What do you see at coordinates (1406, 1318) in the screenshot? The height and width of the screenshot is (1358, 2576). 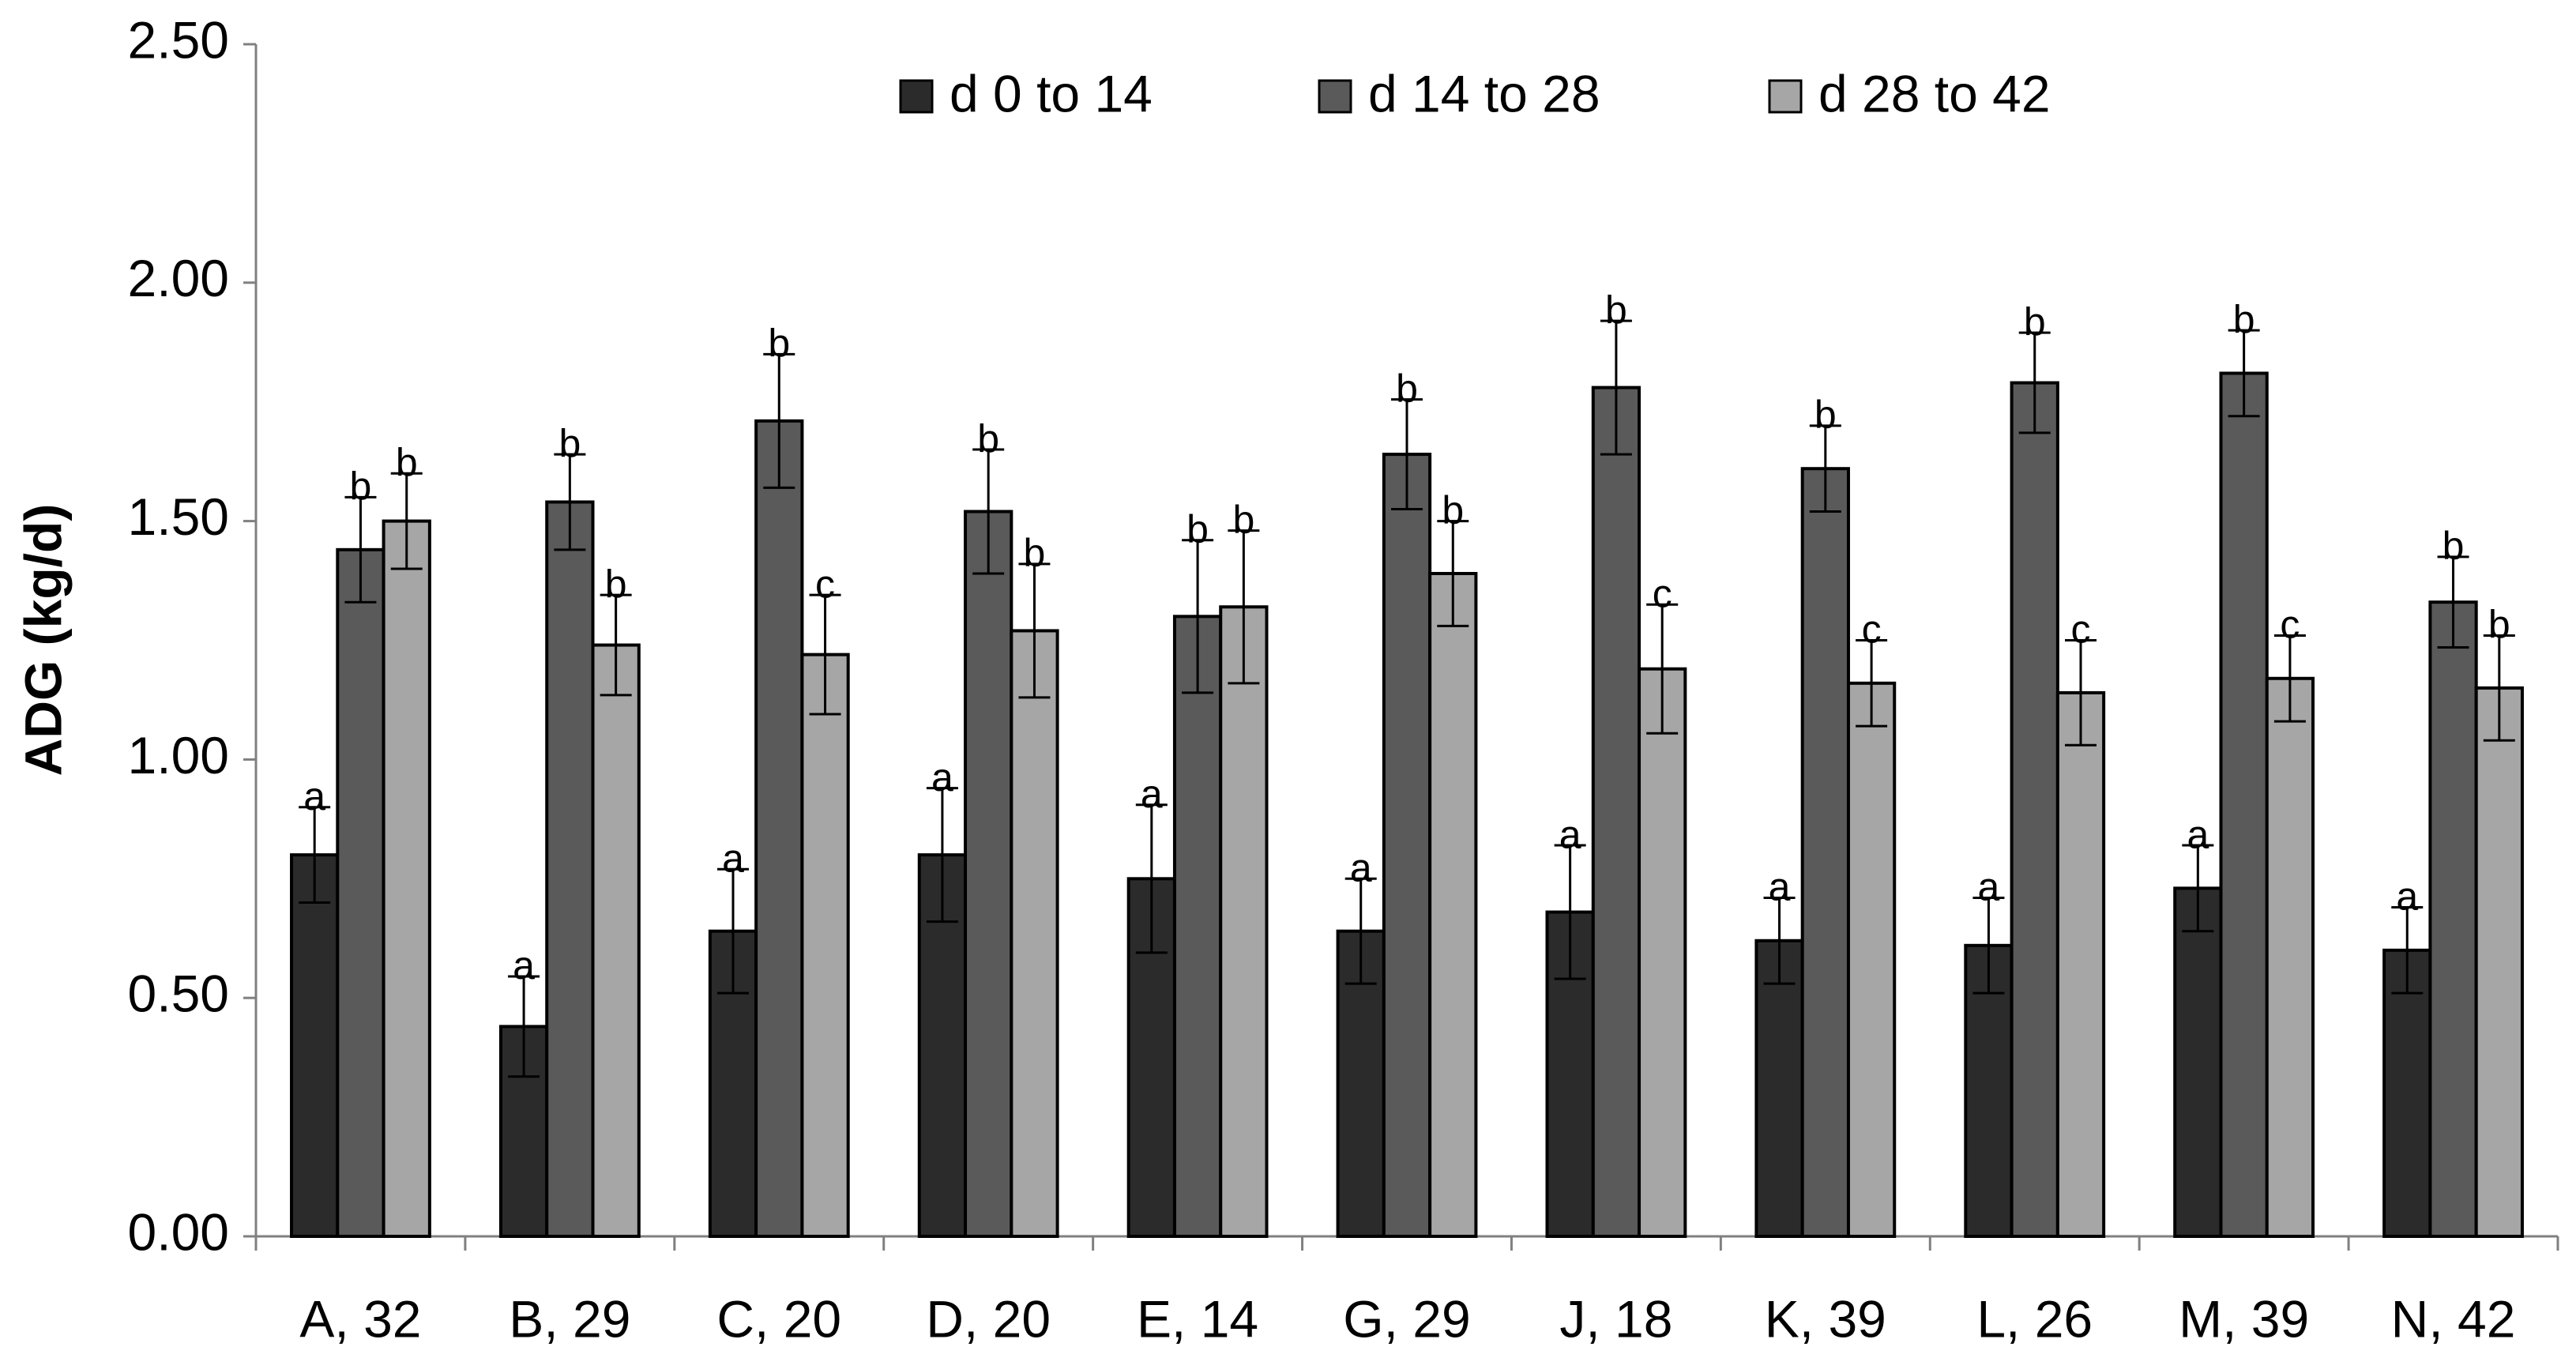 I see `x-tick-label: G, 29` at bounding box center [1406, 1318].